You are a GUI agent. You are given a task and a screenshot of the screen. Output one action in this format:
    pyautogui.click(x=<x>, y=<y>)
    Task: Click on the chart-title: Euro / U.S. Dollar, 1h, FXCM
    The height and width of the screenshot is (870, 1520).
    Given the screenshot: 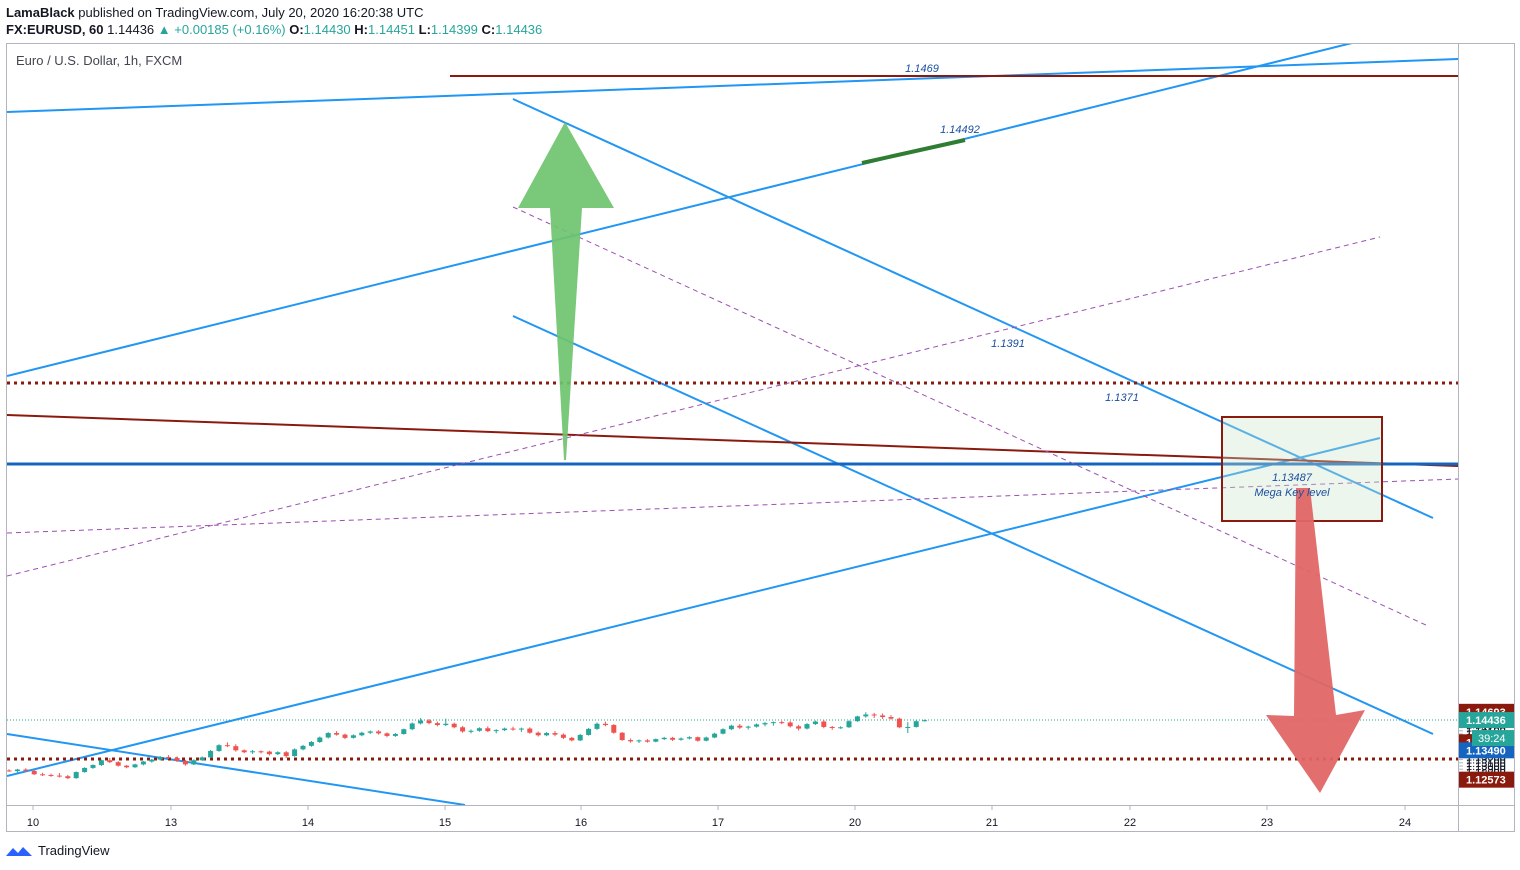 What is the action you would take?
    pyautogui.click(x=99, y=60)
    